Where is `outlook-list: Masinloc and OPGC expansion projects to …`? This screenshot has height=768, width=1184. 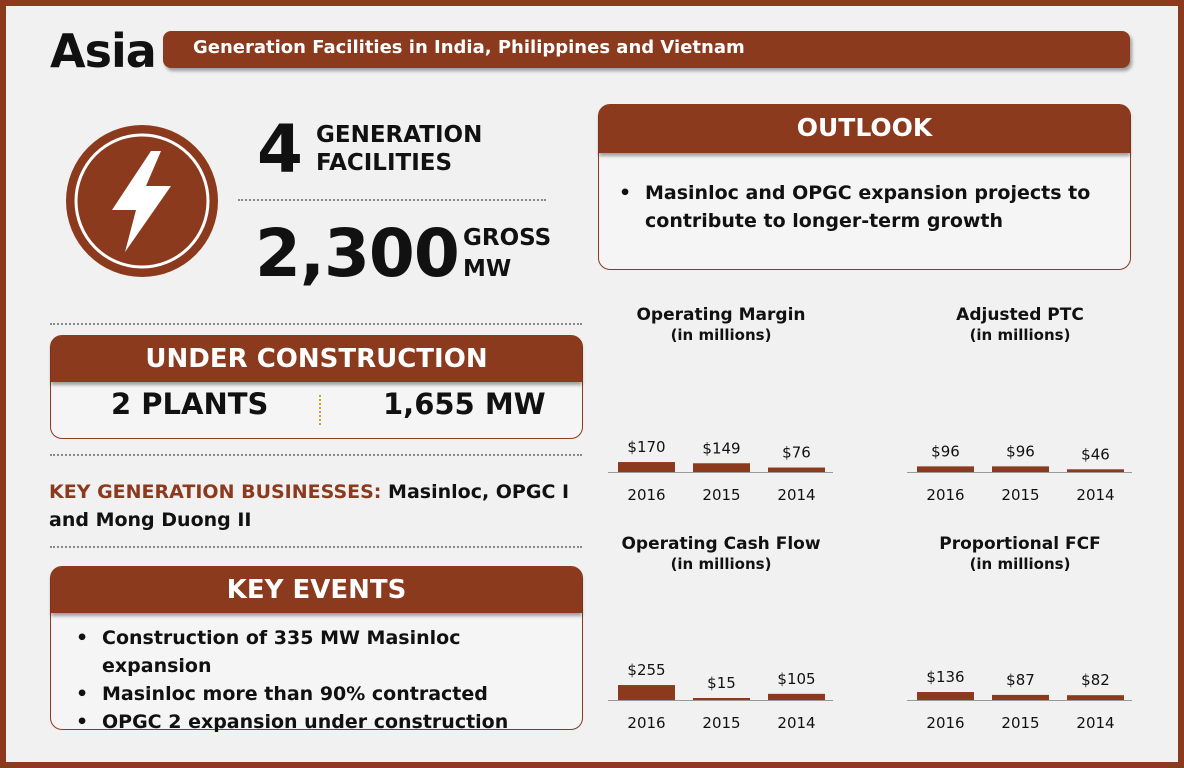 outlook-list: Masinloc and OPGC expansion projects to … is located at coordinates (859, 207).